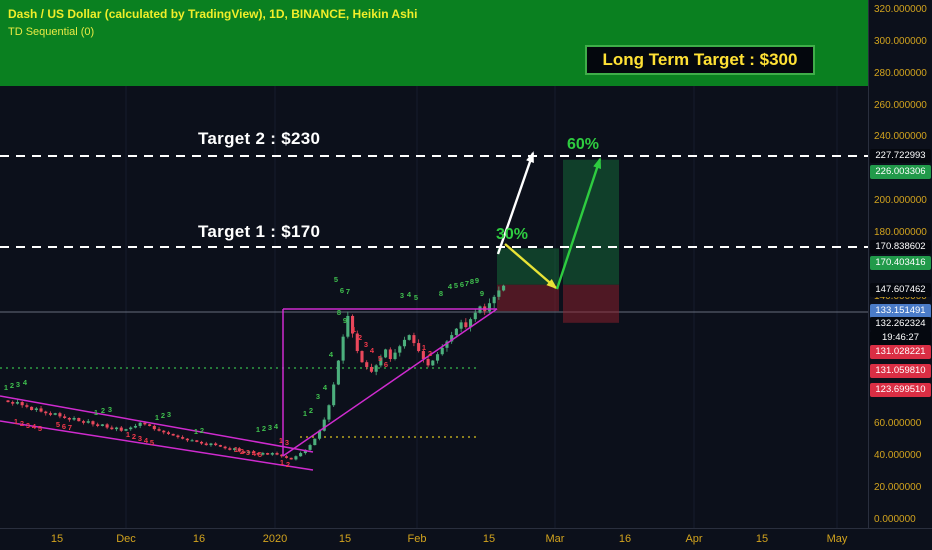 The image size is (932, 550). What do you see at coordinates (51, 32) in the screenshot?
I see `indicator-label: TD Sequential (0)` at bounding box center [51, 32].